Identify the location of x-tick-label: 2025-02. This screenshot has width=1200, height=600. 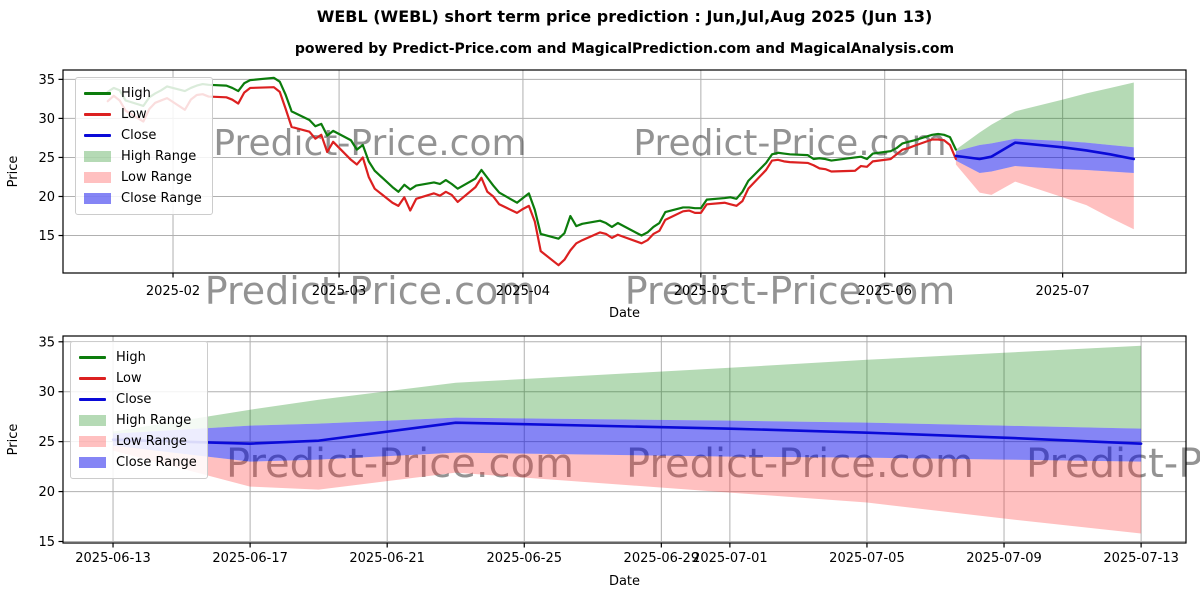
(173, 291).